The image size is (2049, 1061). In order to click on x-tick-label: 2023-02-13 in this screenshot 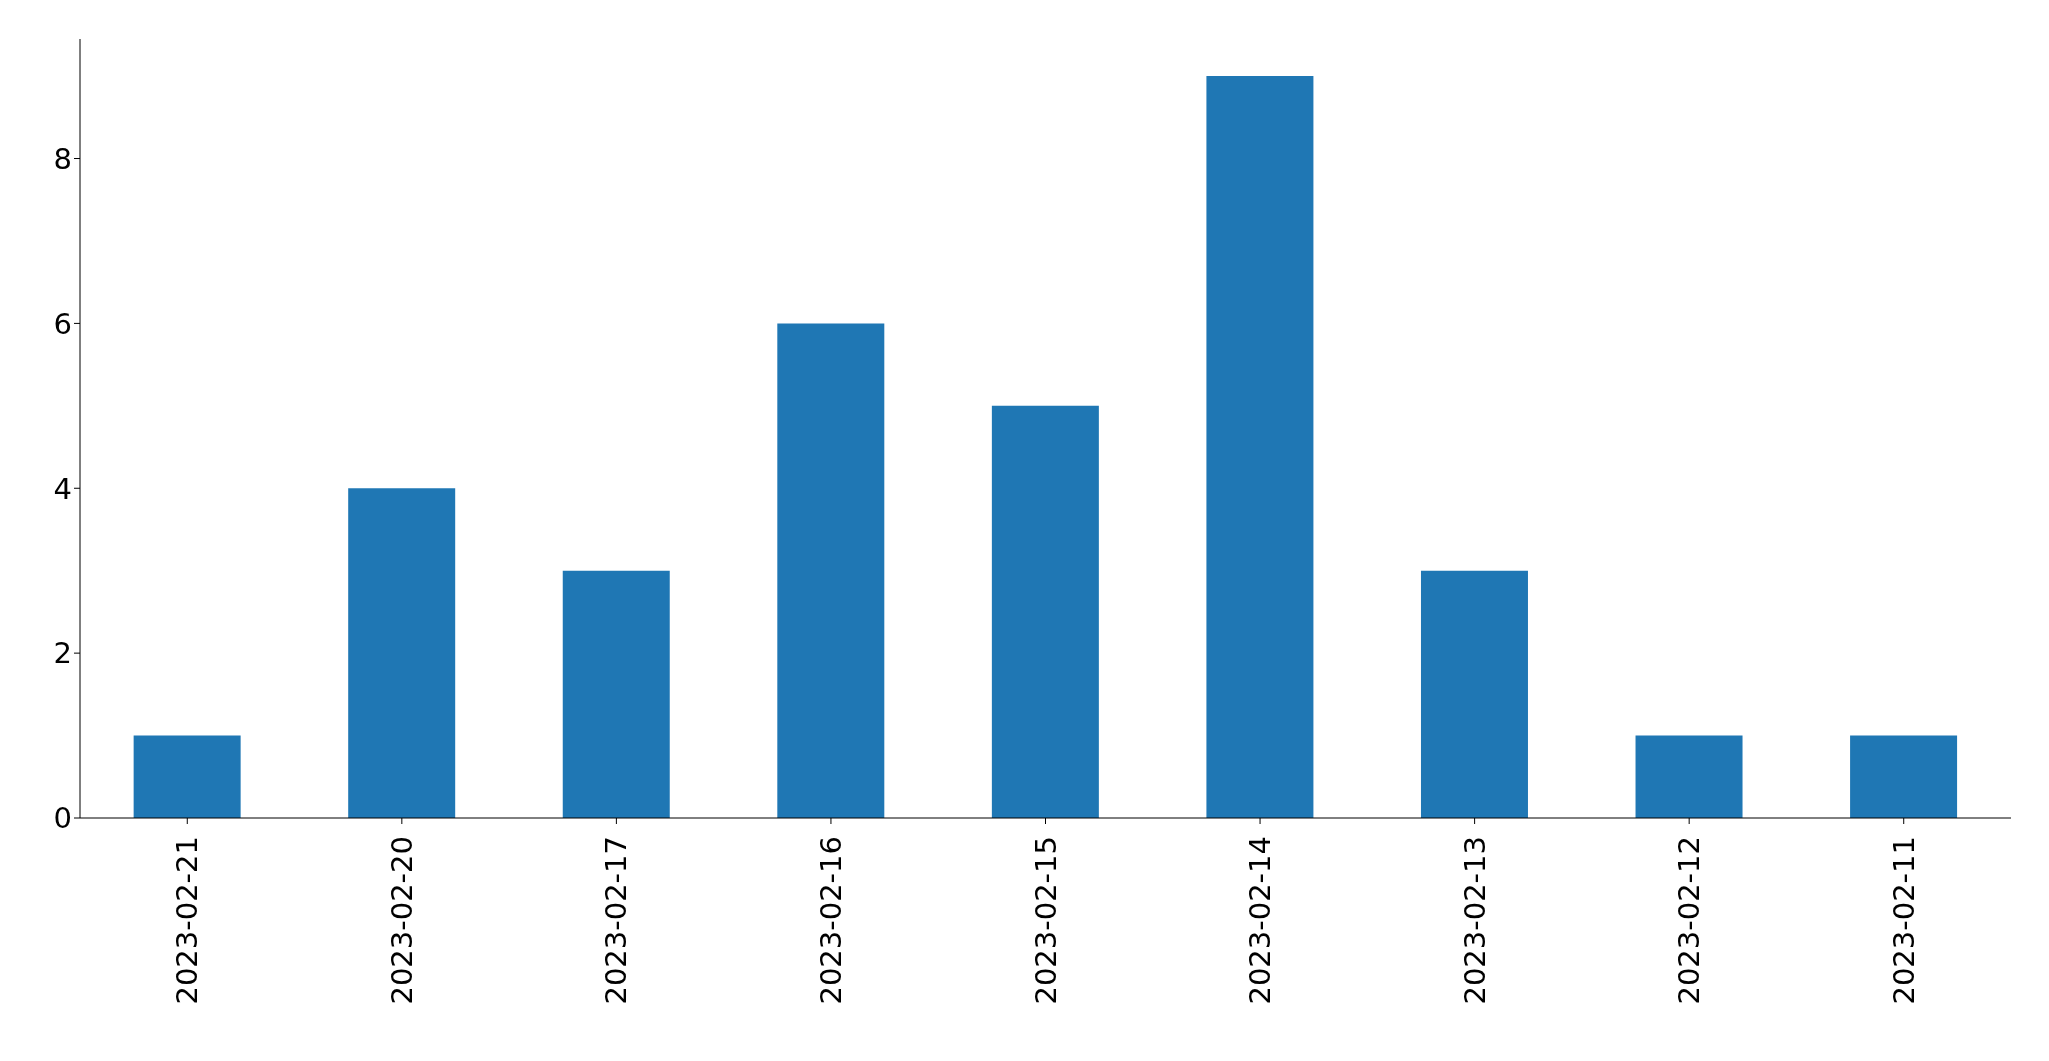, I will do `click(1474, 920)`.